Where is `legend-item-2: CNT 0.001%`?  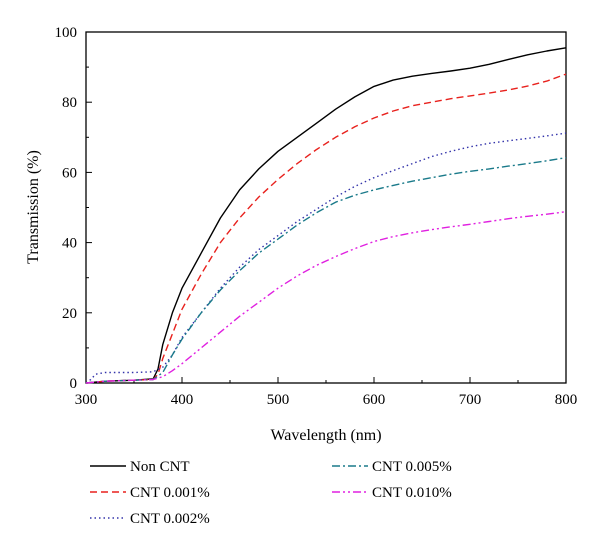 legend-item-2: CNT 0.001% is located at coordinates (150, 493).